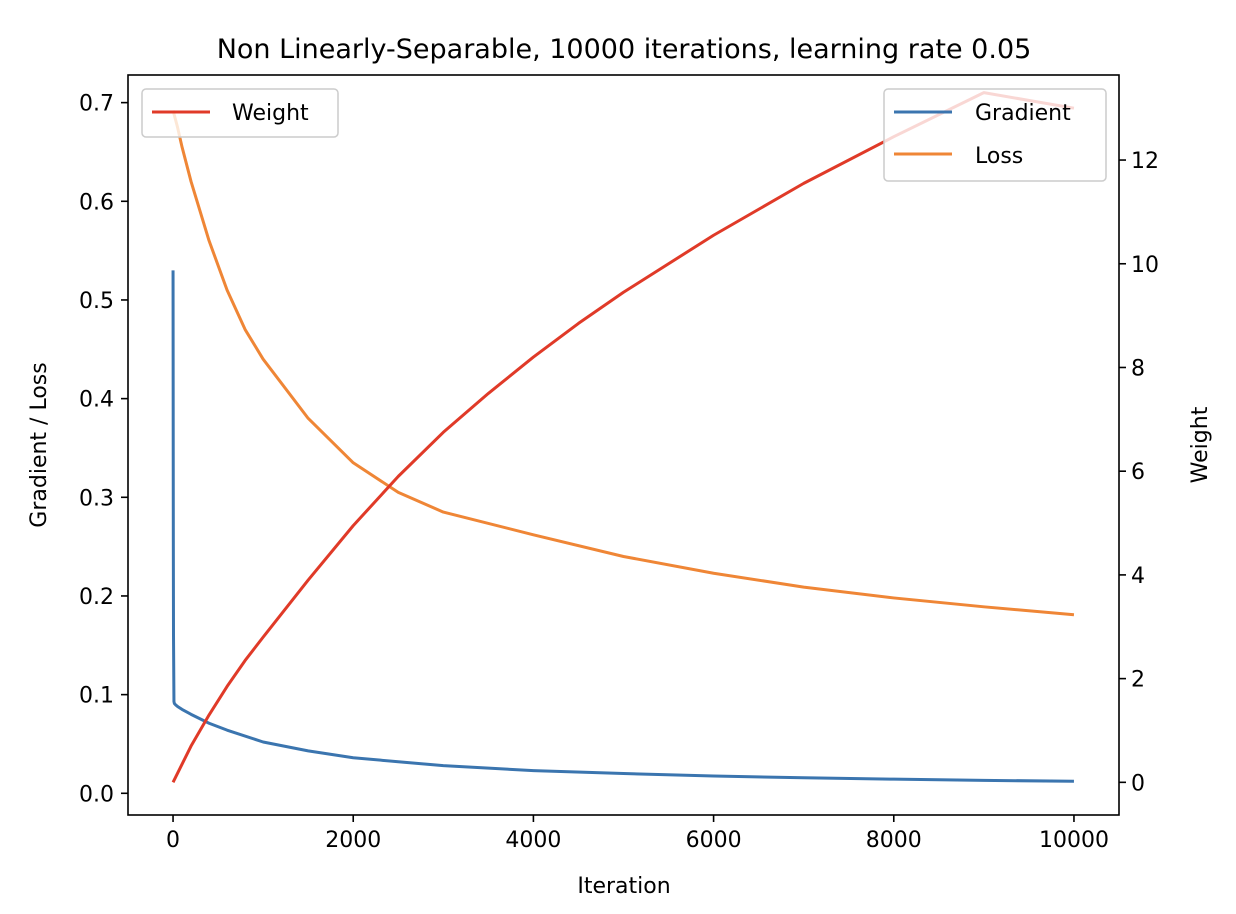  What do you see at coordinates (894, 840) in the screenshot?
I see `x-tick-label: 8000` at bounding box center [894, 840].